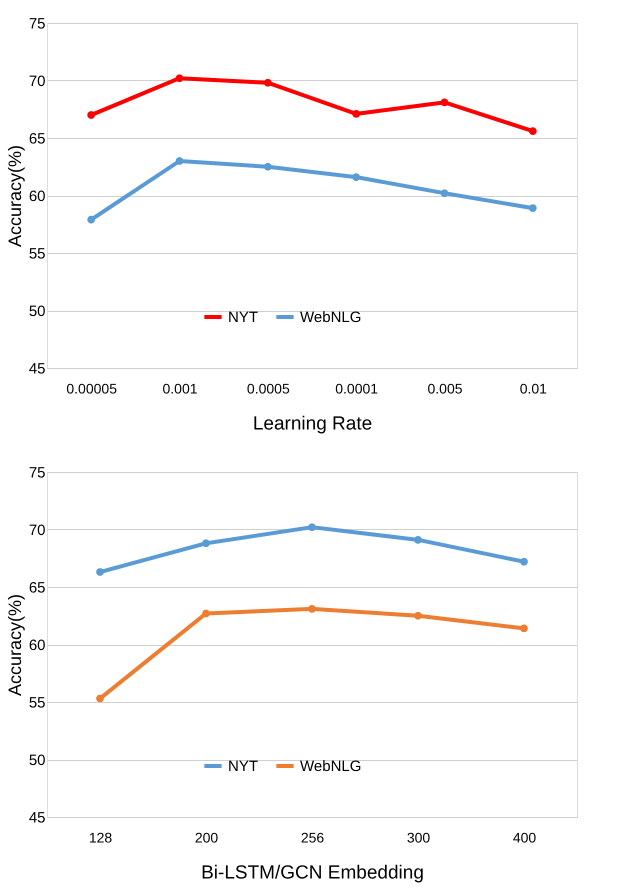 The width and height of the screenshot is (633, 889). What do you see at coordinates (268, 388) in the screenshot?
I see `x-tick-label: 0.0005` at bounding box center [268, 388].